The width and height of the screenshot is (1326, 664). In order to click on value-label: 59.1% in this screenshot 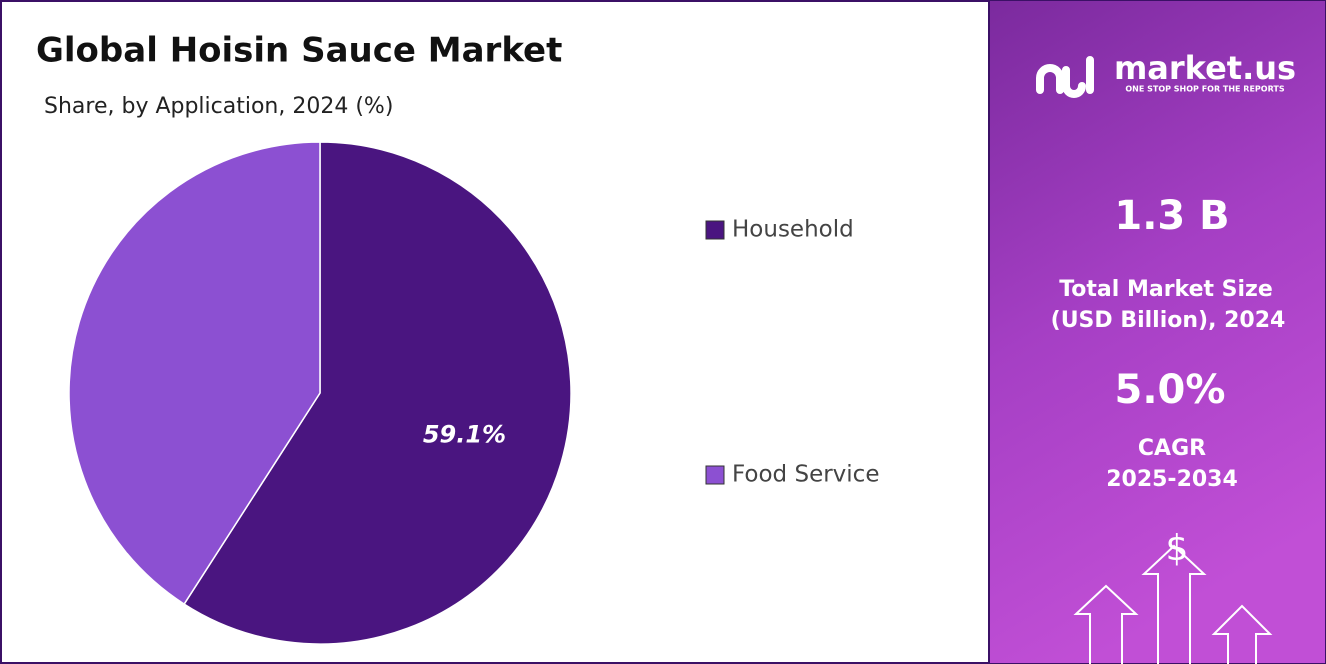, I will do `click(464, 434)`.